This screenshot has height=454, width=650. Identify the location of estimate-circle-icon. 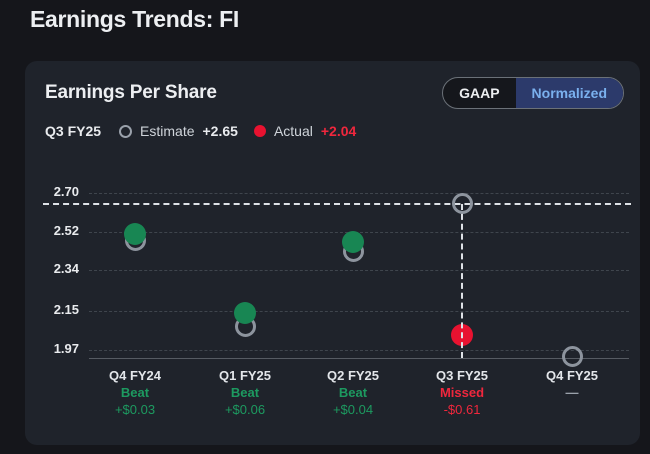
(126, 131).